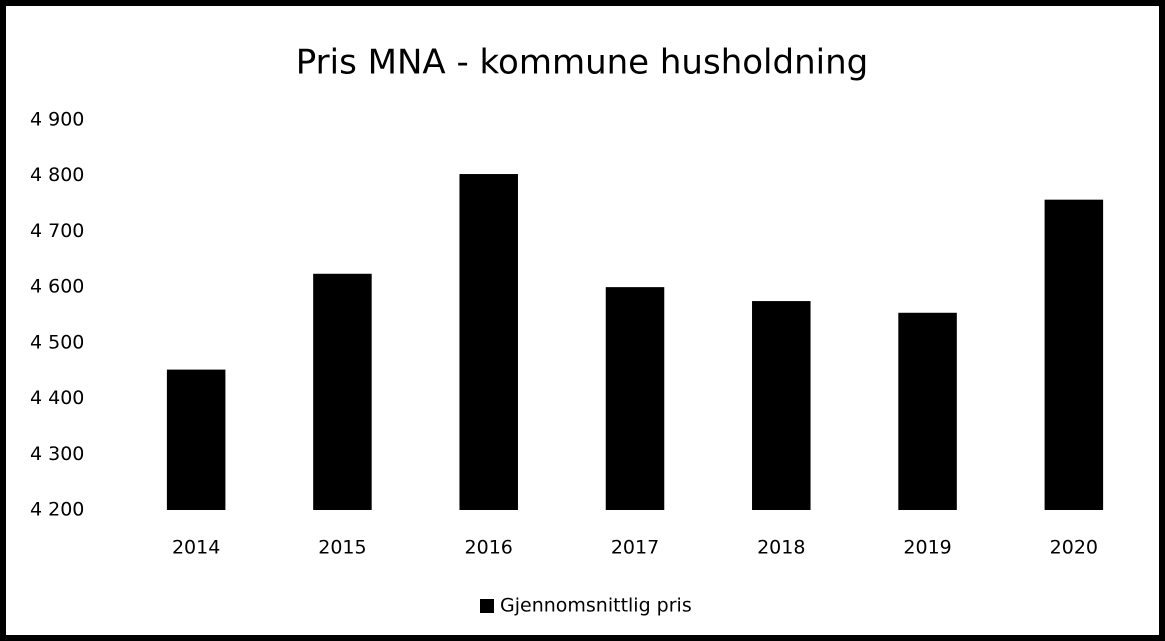 The image size is (1165, 641). Describe the element at coordinates (196, 548) in the screenshot. I see `x-tick-label: 2014` at that location.